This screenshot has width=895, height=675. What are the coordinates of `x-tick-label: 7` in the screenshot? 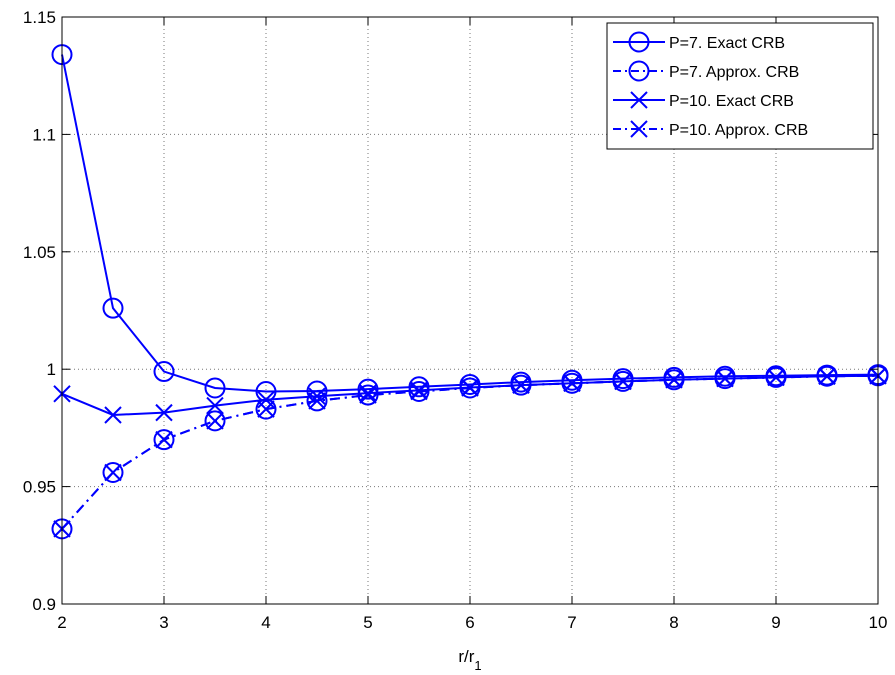 It's located at (571, 622).